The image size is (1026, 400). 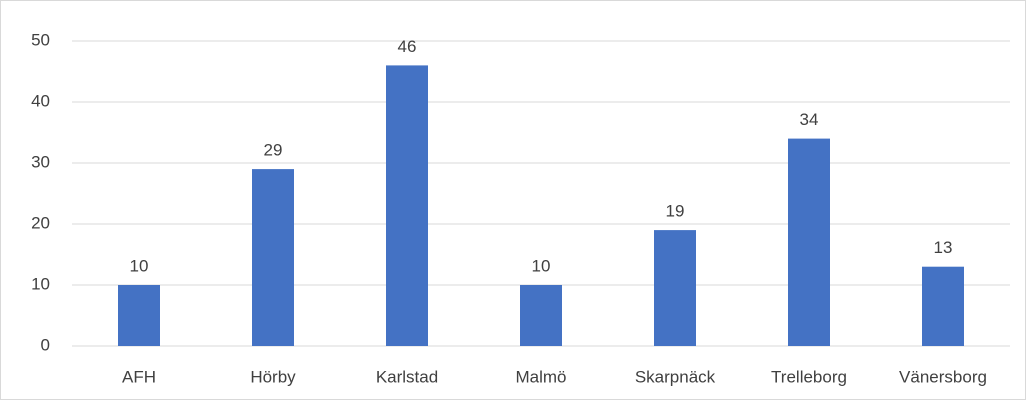 What do you see at coordinates (40, 222) in the screenshot?
I see `y-tick-label: 20` at bounding box center [40, 222].